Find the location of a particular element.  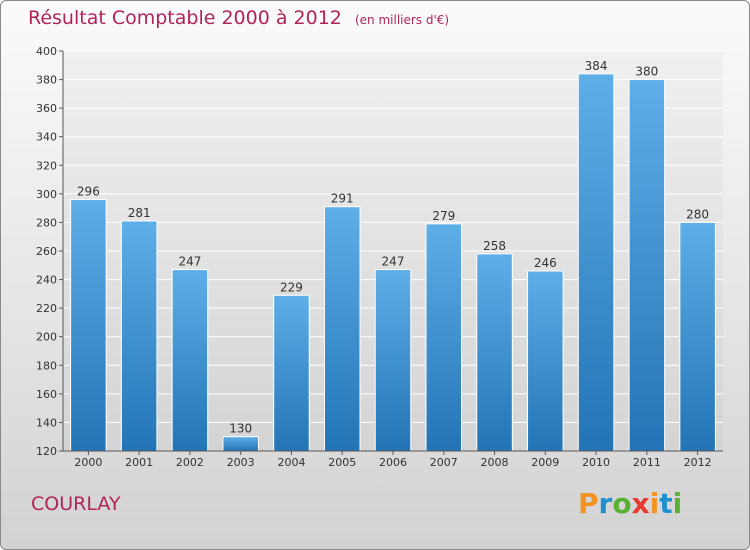

bar-value-label: 279 is located at coordinates (443, 216).